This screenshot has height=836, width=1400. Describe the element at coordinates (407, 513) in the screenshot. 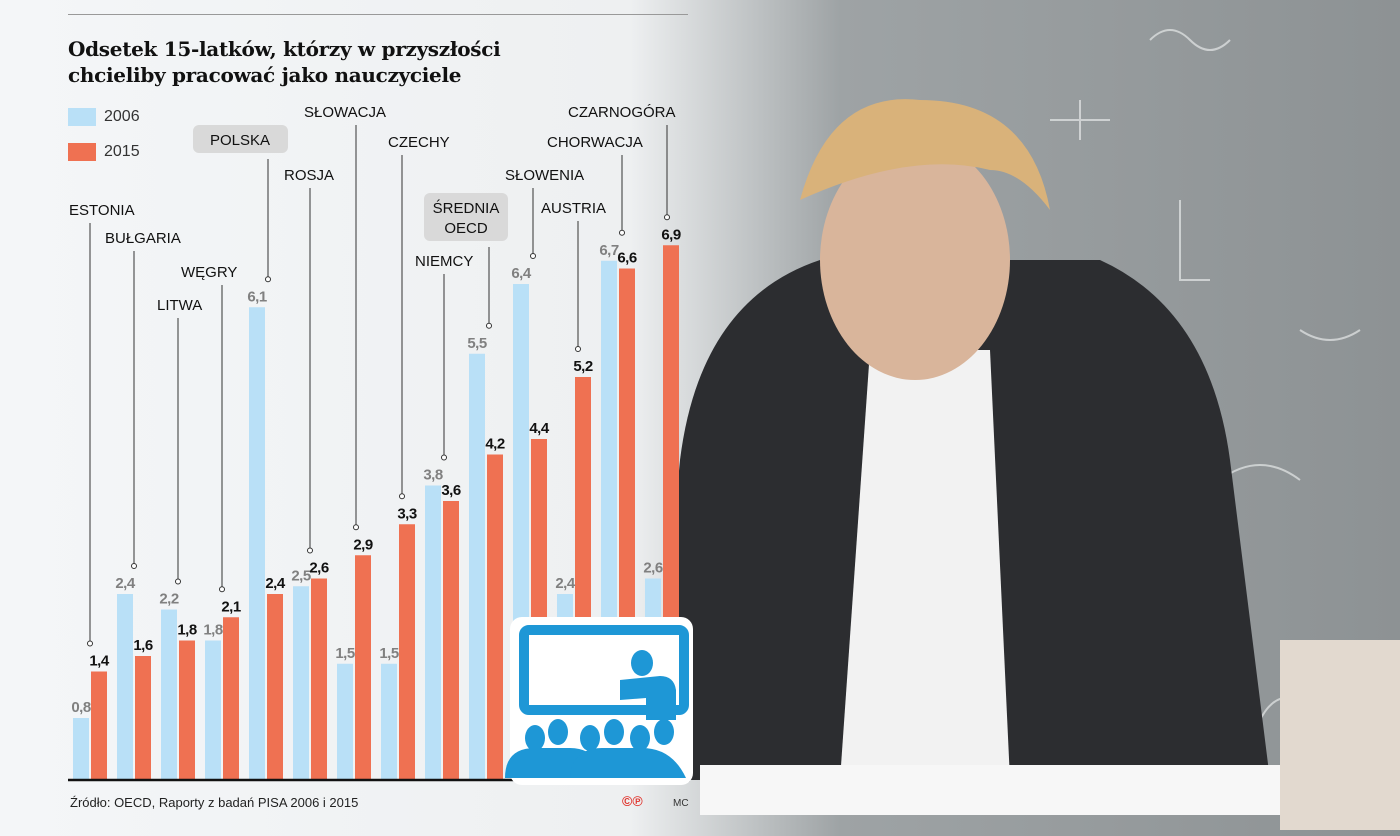

I see `value-label-2015: 3,3` at that location.